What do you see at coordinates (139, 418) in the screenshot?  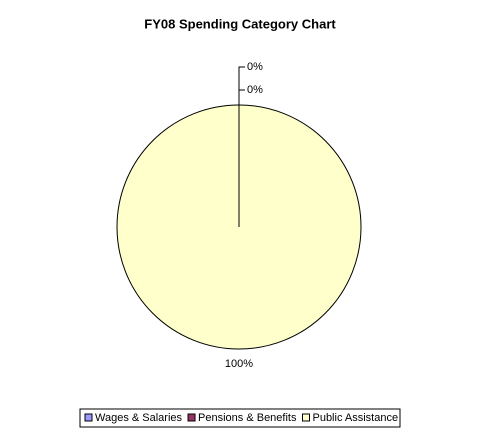 I see `legend-label: Wages & Salaries` at bounding box center [139, 418].